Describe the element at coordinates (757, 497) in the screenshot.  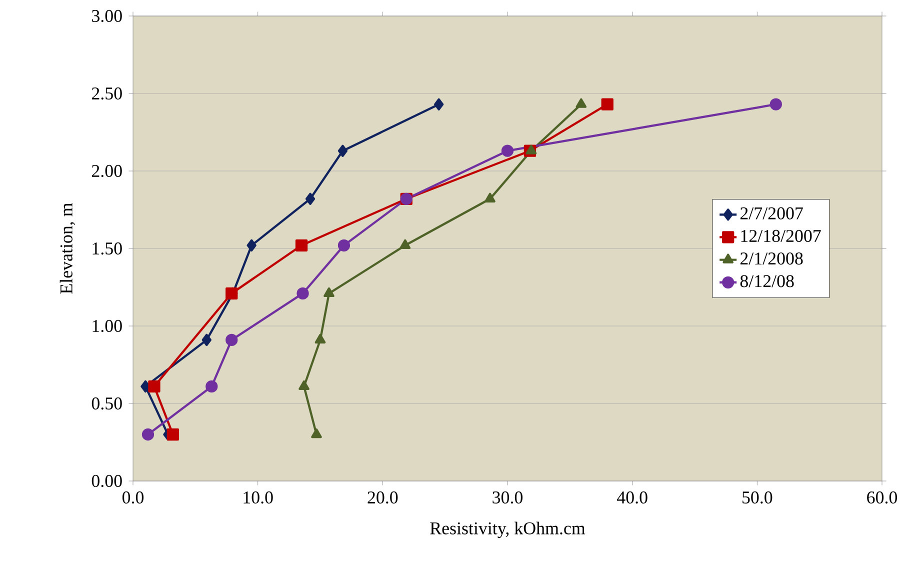
I see `x-tick-label: 50.0` at that location.